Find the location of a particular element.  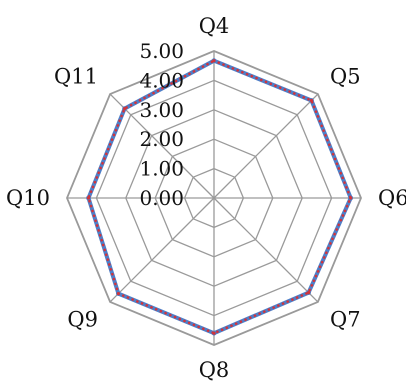

axis-label-q9: Q9 is located at coordinates (82, 320).